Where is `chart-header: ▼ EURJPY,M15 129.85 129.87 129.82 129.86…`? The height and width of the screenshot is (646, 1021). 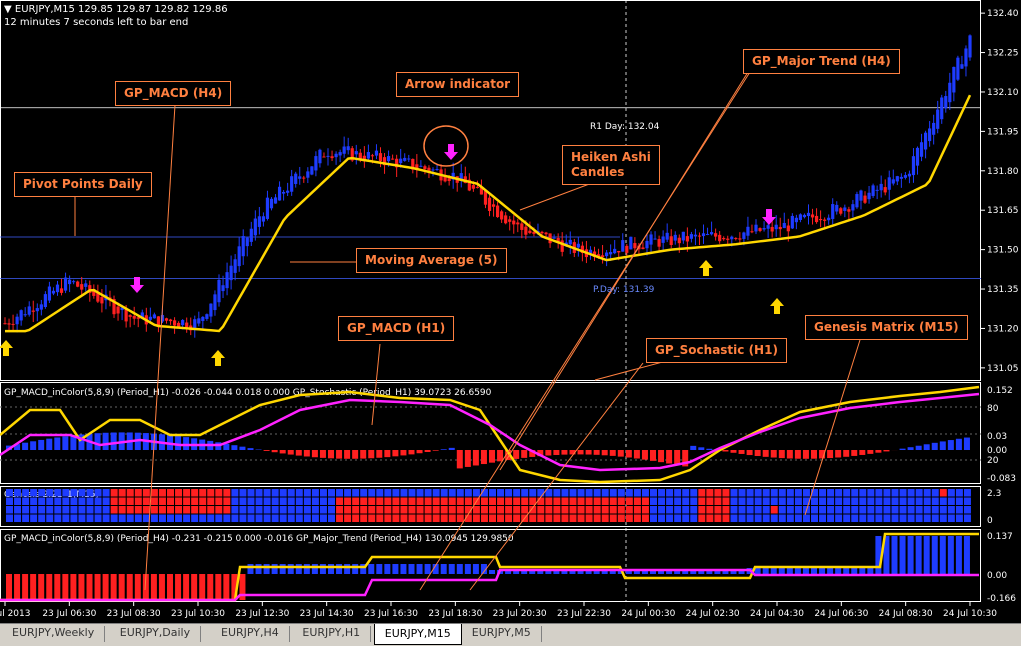 chart-header: ▼ EURJPY,M15 129.85 129.87 129.82 129.86… is located at coordinates (116, 16).